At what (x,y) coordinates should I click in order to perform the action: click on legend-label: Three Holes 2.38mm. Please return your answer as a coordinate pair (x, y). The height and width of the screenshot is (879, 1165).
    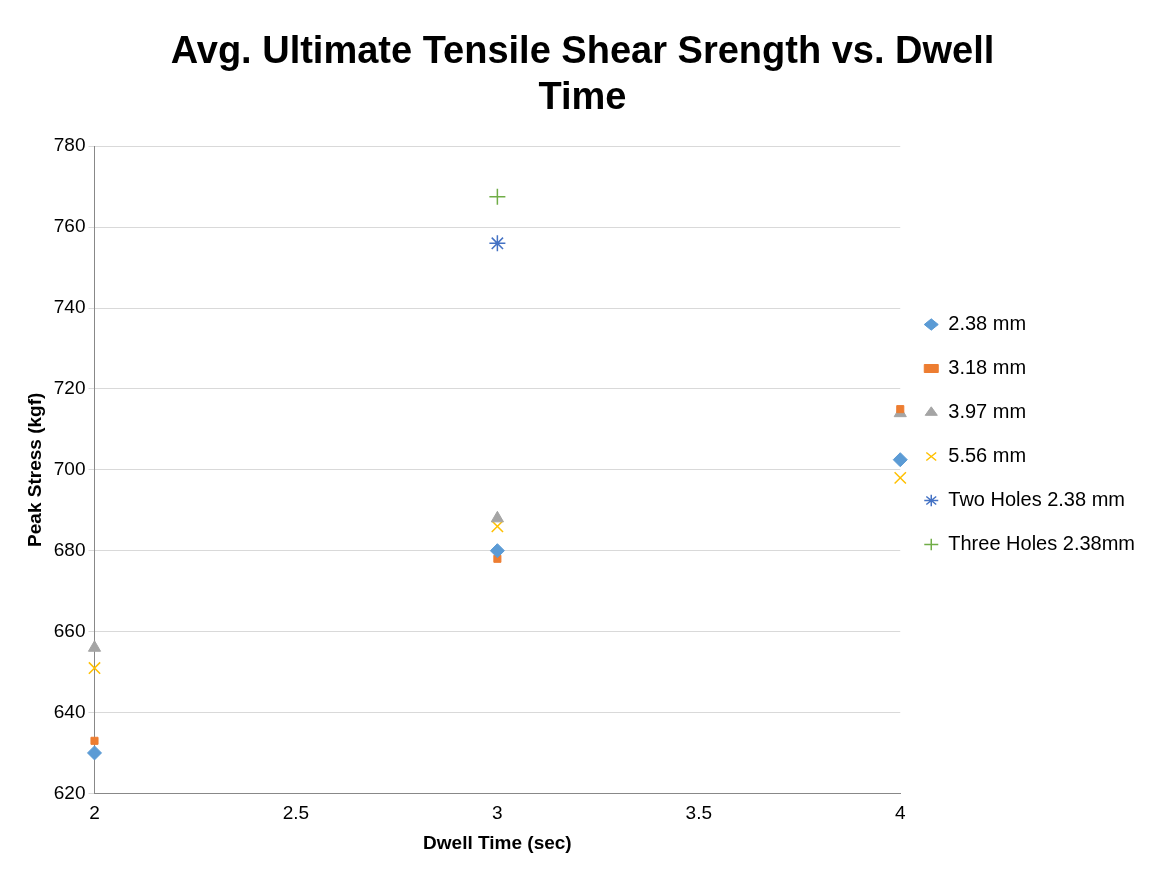
    Looking at the image, I should click on (1042, 543).